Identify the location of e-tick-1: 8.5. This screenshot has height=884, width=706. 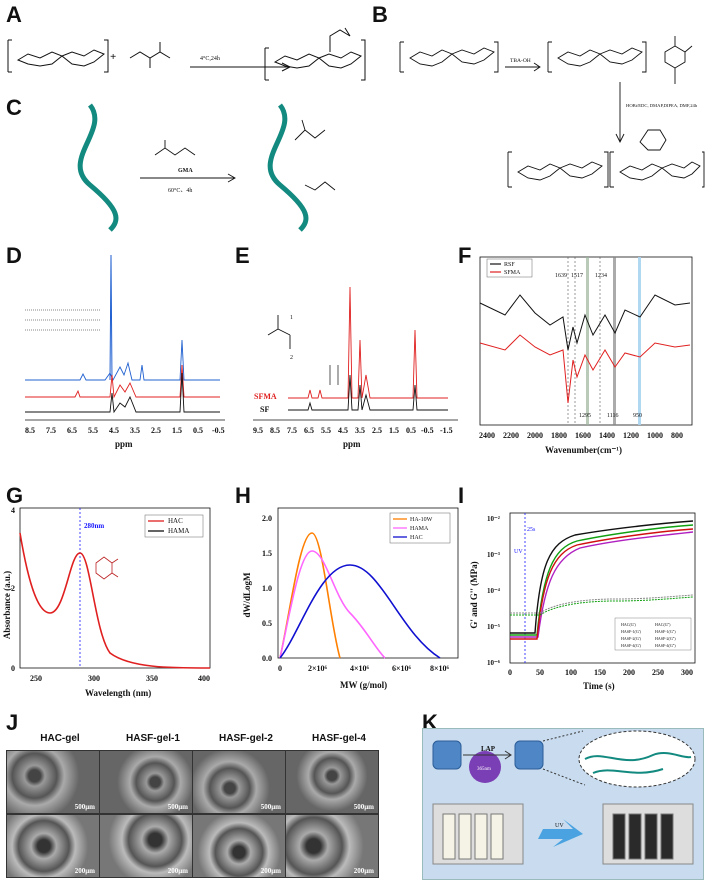
(275, 430).